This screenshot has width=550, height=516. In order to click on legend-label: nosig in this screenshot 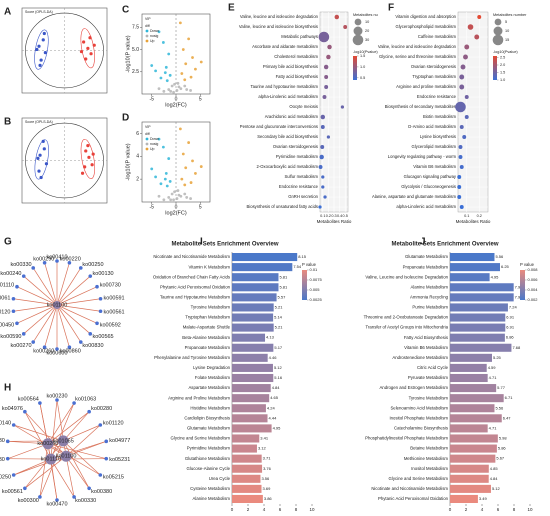, I will do `click(154, 144)`.